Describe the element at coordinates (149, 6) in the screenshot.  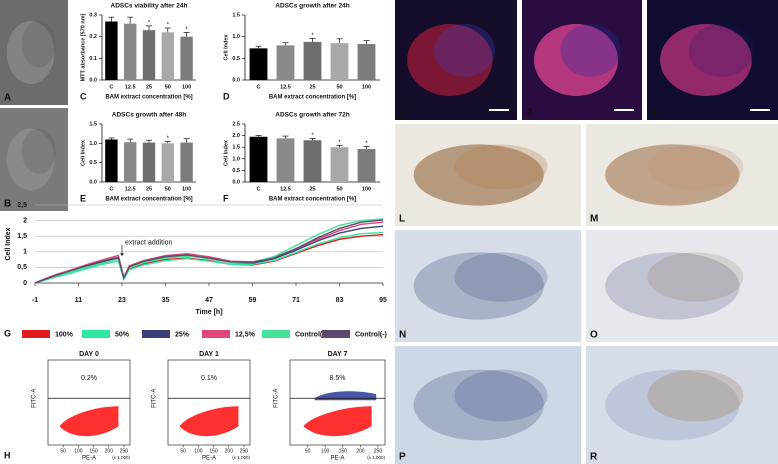
I see `chart-title: ADSCs viability after 24h` at that location.